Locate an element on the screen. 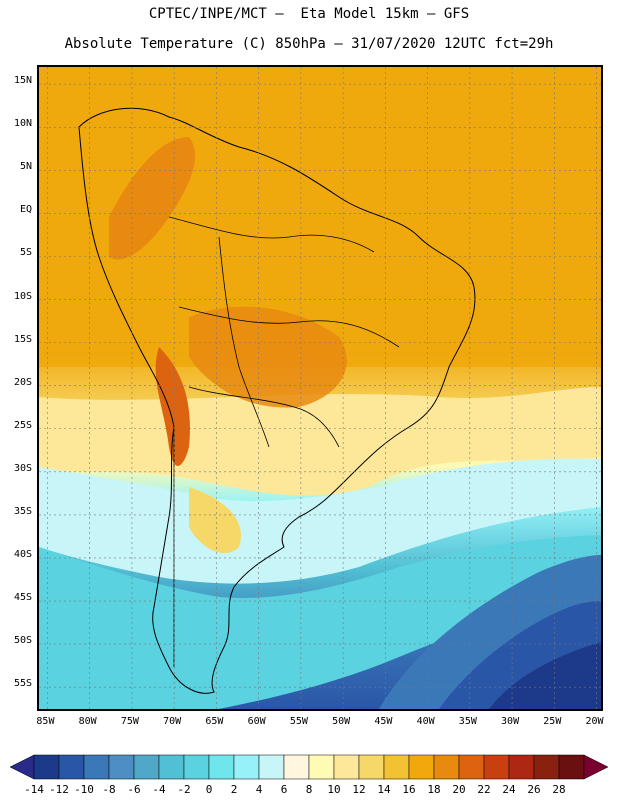 The height and width of the screenshot is (800, 618). lat-label: 15S is located at coordinates (22, 339).